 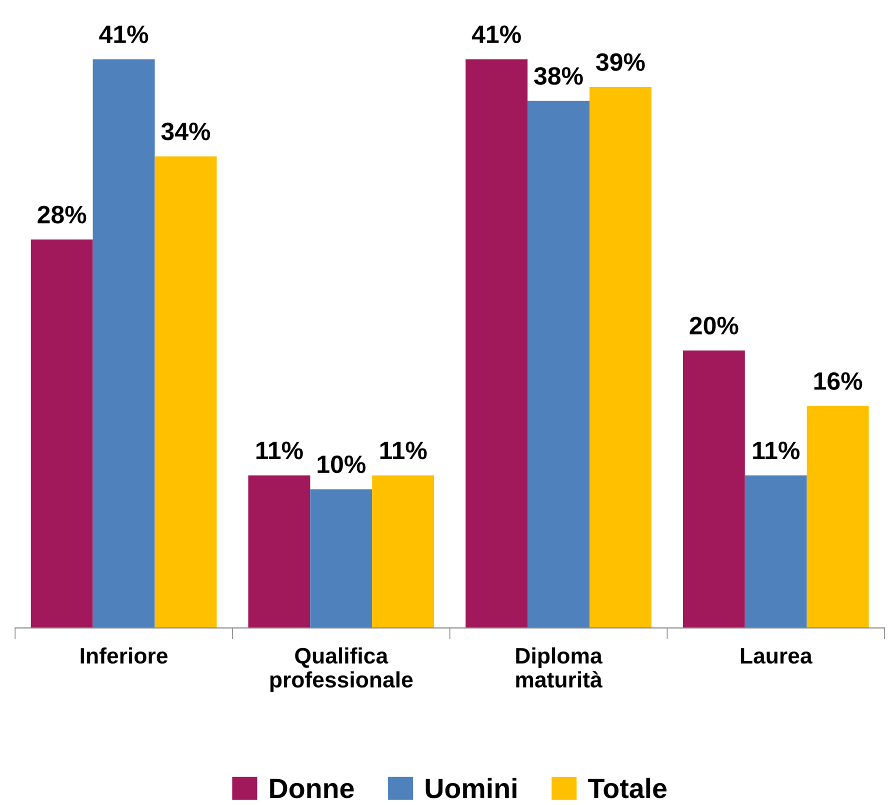 I want to click on x-tick-label: Laurea, so click(x=776, y=656).